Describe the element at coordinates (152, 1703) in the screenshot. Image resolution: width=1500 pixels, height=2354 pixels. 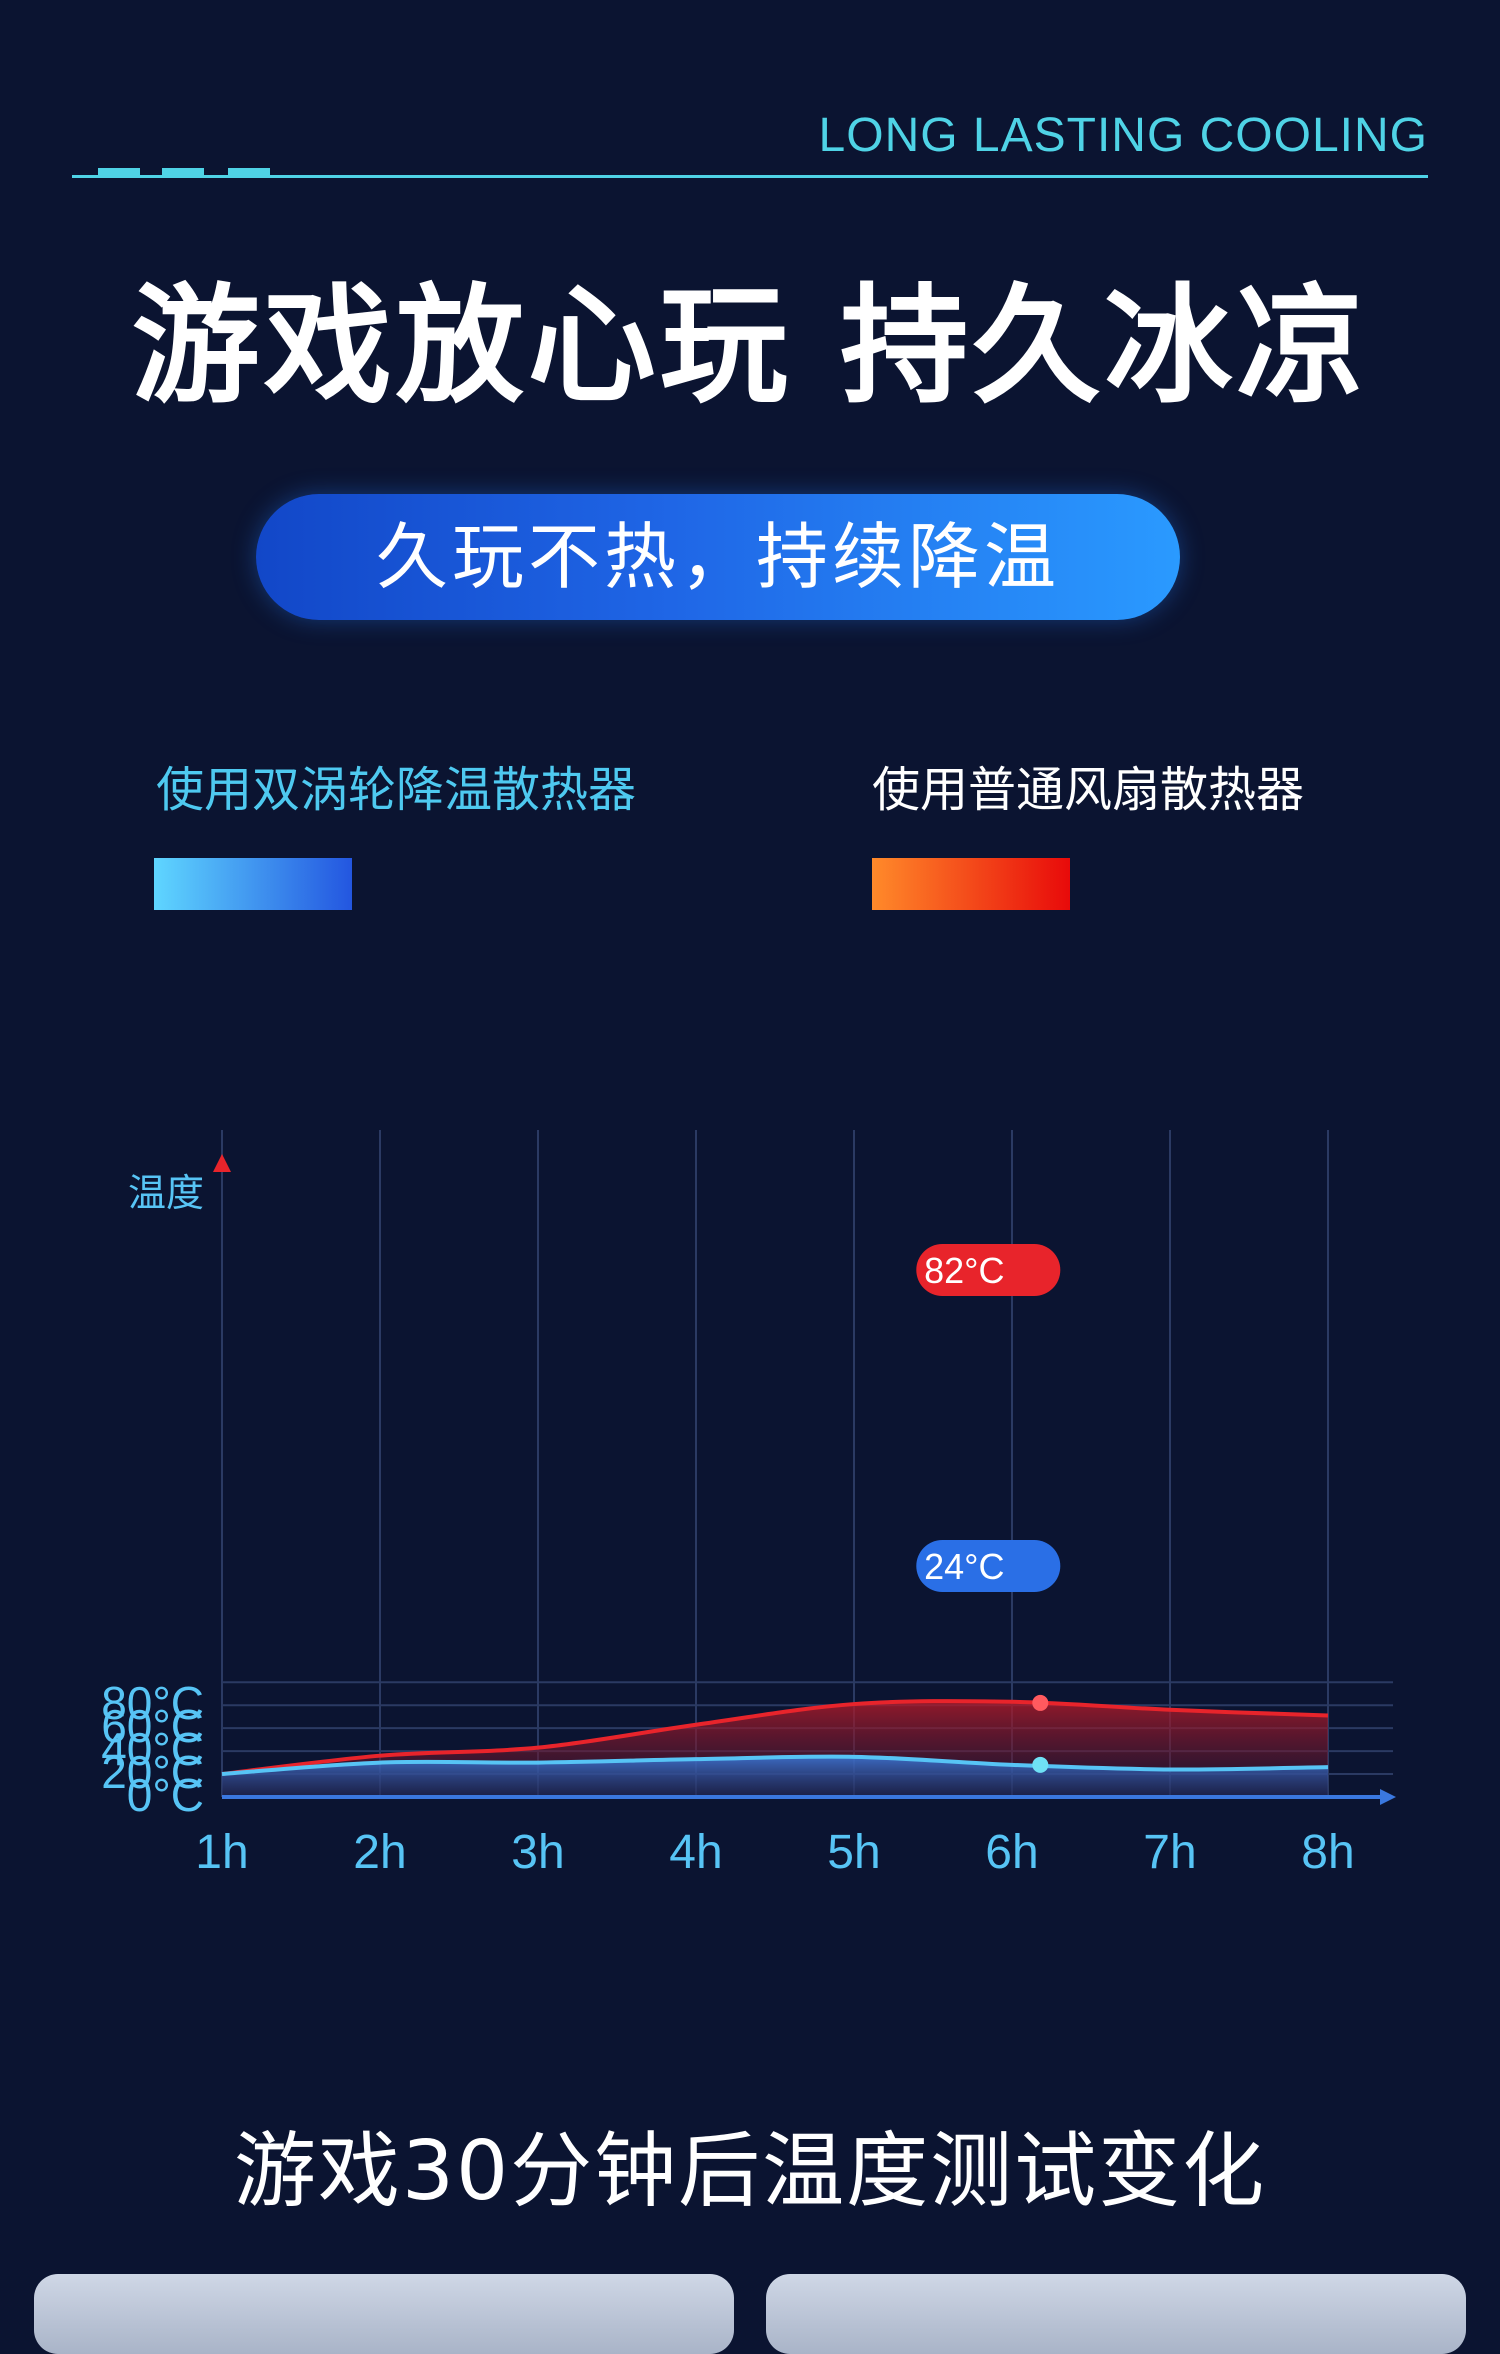
I see `y-tick-label: 80°C` at that location.